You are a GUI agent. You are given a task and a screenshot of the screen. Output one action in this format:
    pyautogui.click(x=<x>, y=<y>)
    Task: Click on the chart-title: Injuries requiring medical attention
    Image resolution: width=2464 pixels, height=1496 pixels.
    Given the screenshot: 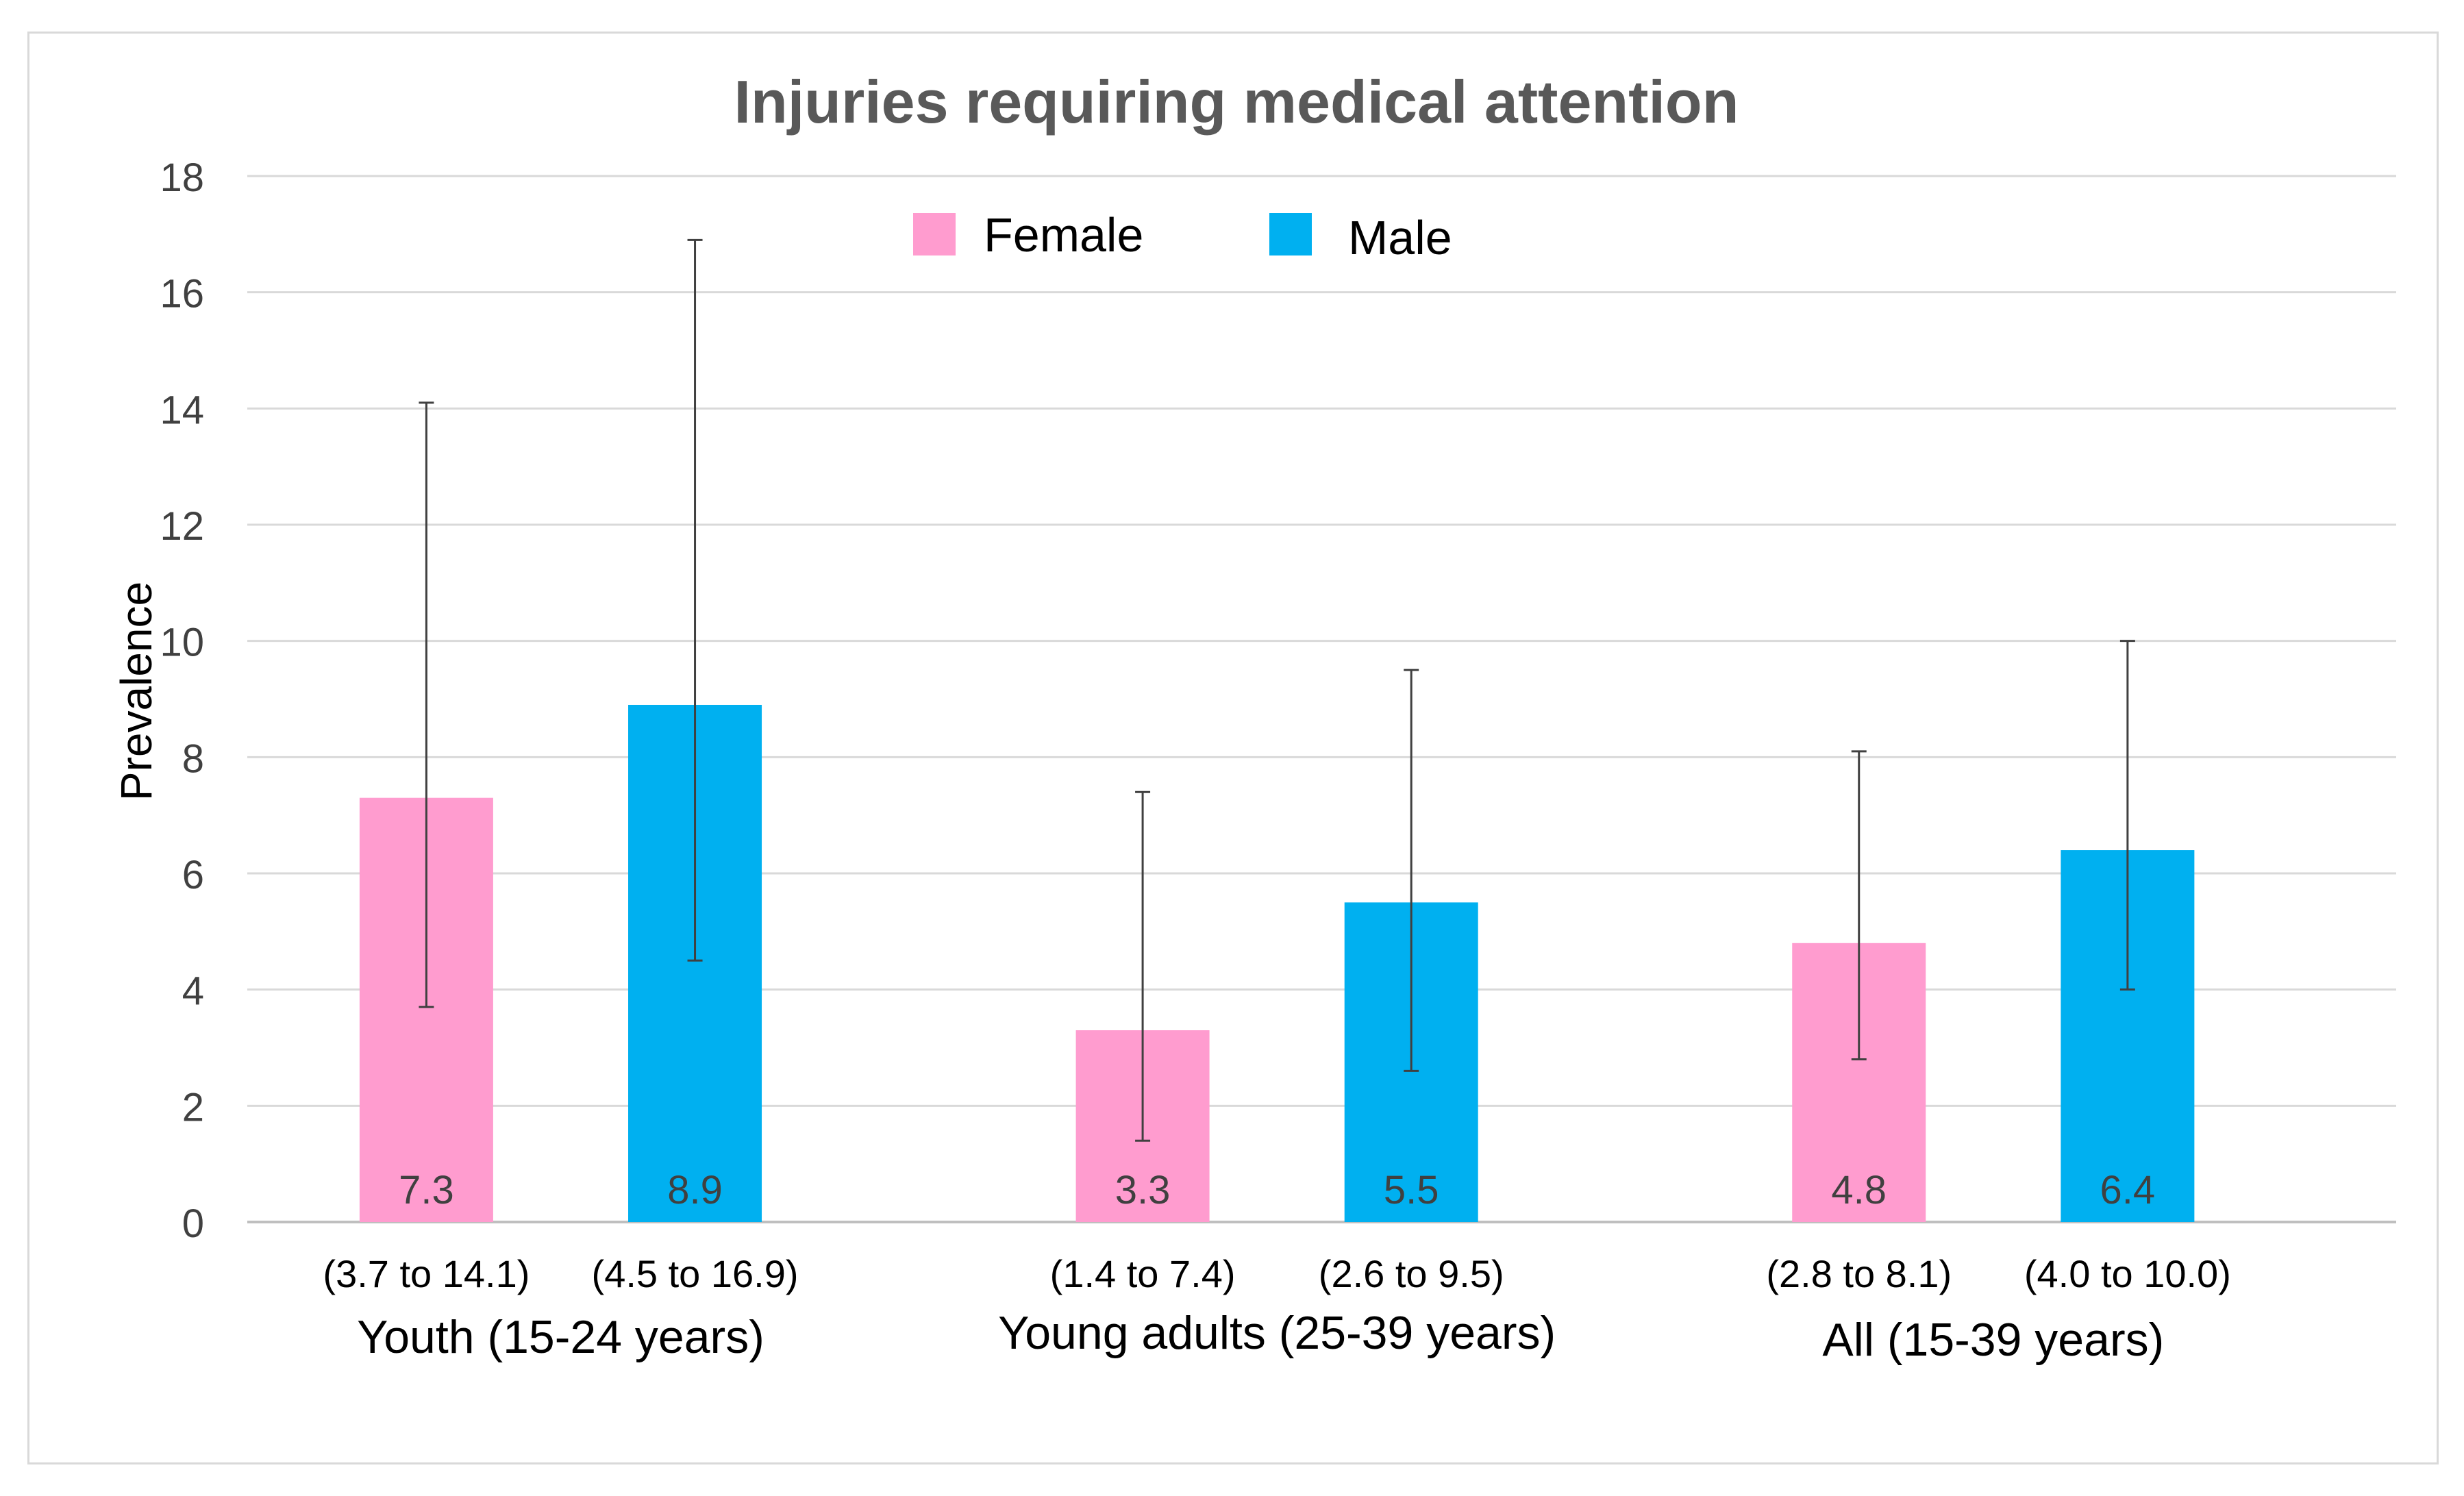 What is the action you would take?
    pyautogui.click(x=1236, y=102)
    